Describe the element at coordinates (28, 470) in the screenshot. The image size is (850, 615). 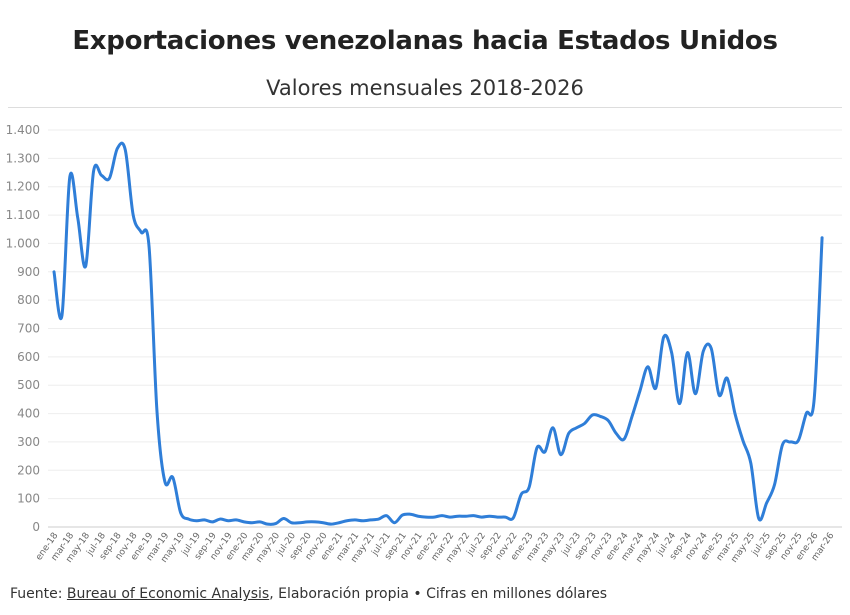
I see `y-tick-label: 200` at that location.